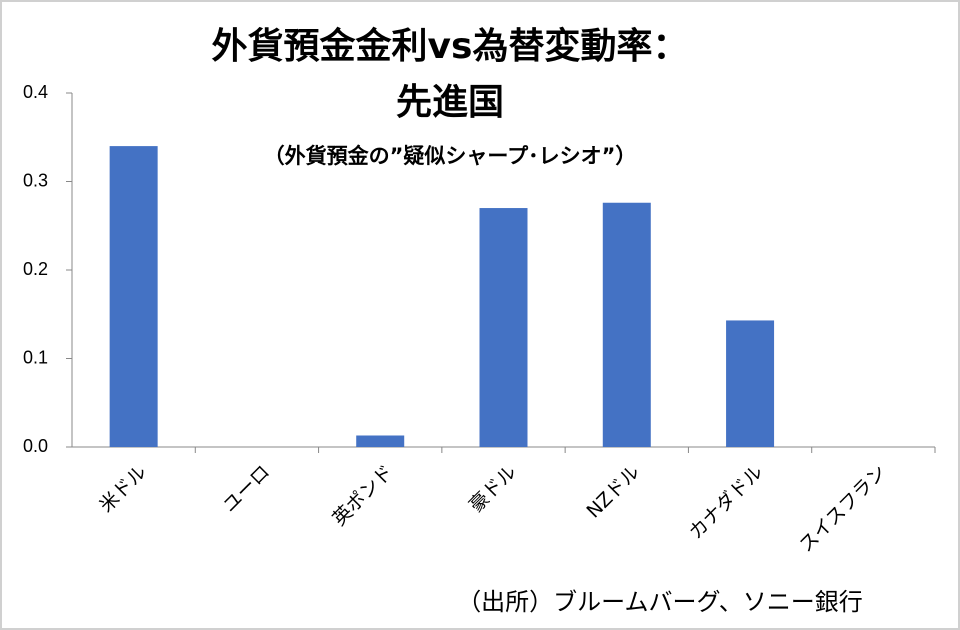 This screenshot has width=960, height=630. What do you see at coordinates (450, 102) in the screenshot?
I see `chart-title: 先進国` at bounding box center [450, 102].